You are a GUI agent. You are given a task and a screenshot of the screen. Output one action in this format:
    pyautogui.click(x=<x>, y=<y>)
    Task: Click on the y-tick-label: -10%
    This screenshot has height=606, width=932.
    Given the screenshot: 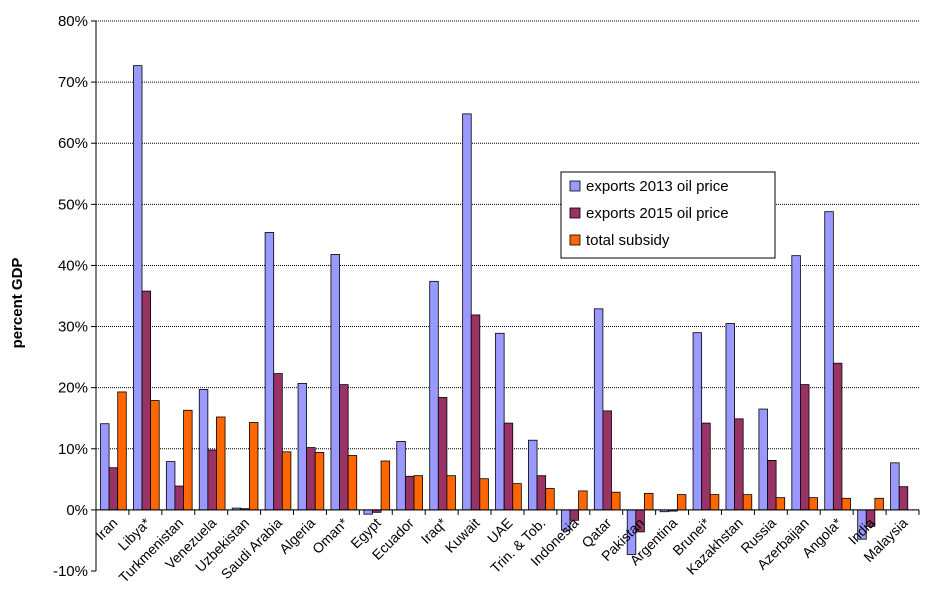 What is the action you would take?
    pyautogui.click(x=70, y=571)
    